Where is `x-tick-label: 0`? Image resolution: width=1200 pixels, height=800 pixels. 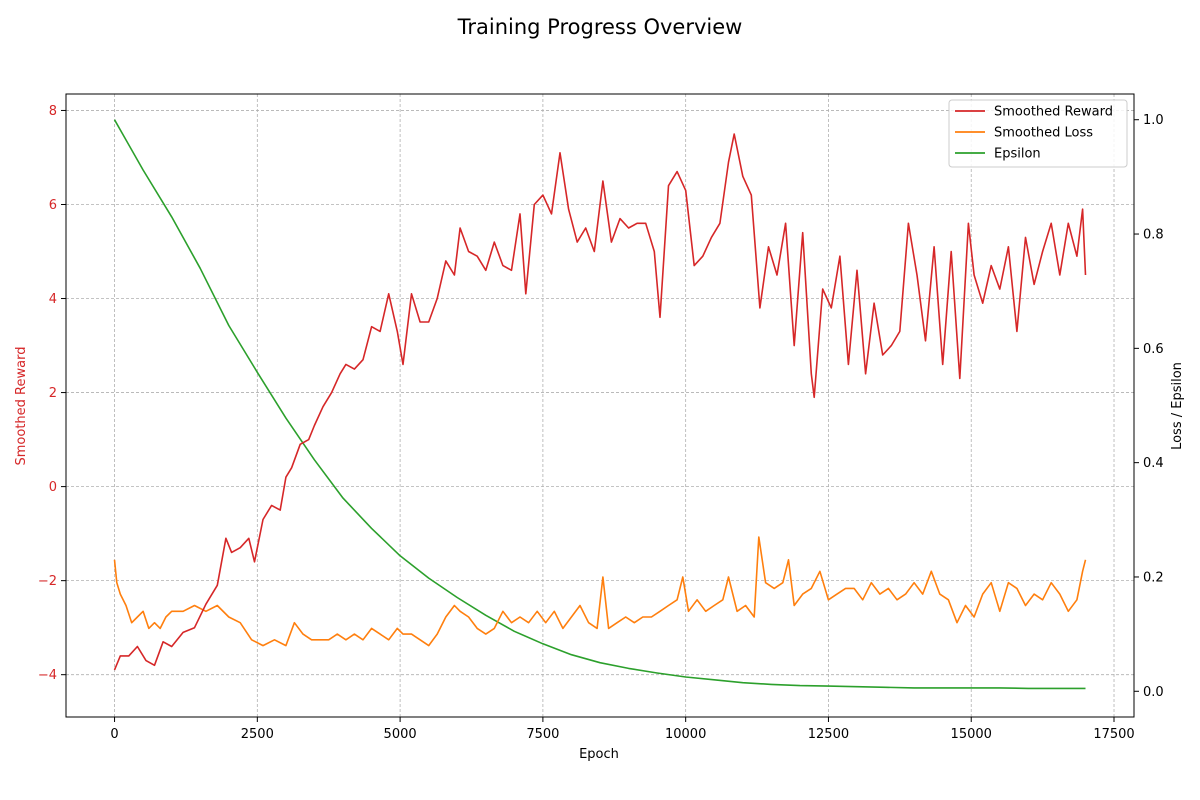
x-tick-label: 0 is located at coordinates (114, 734).